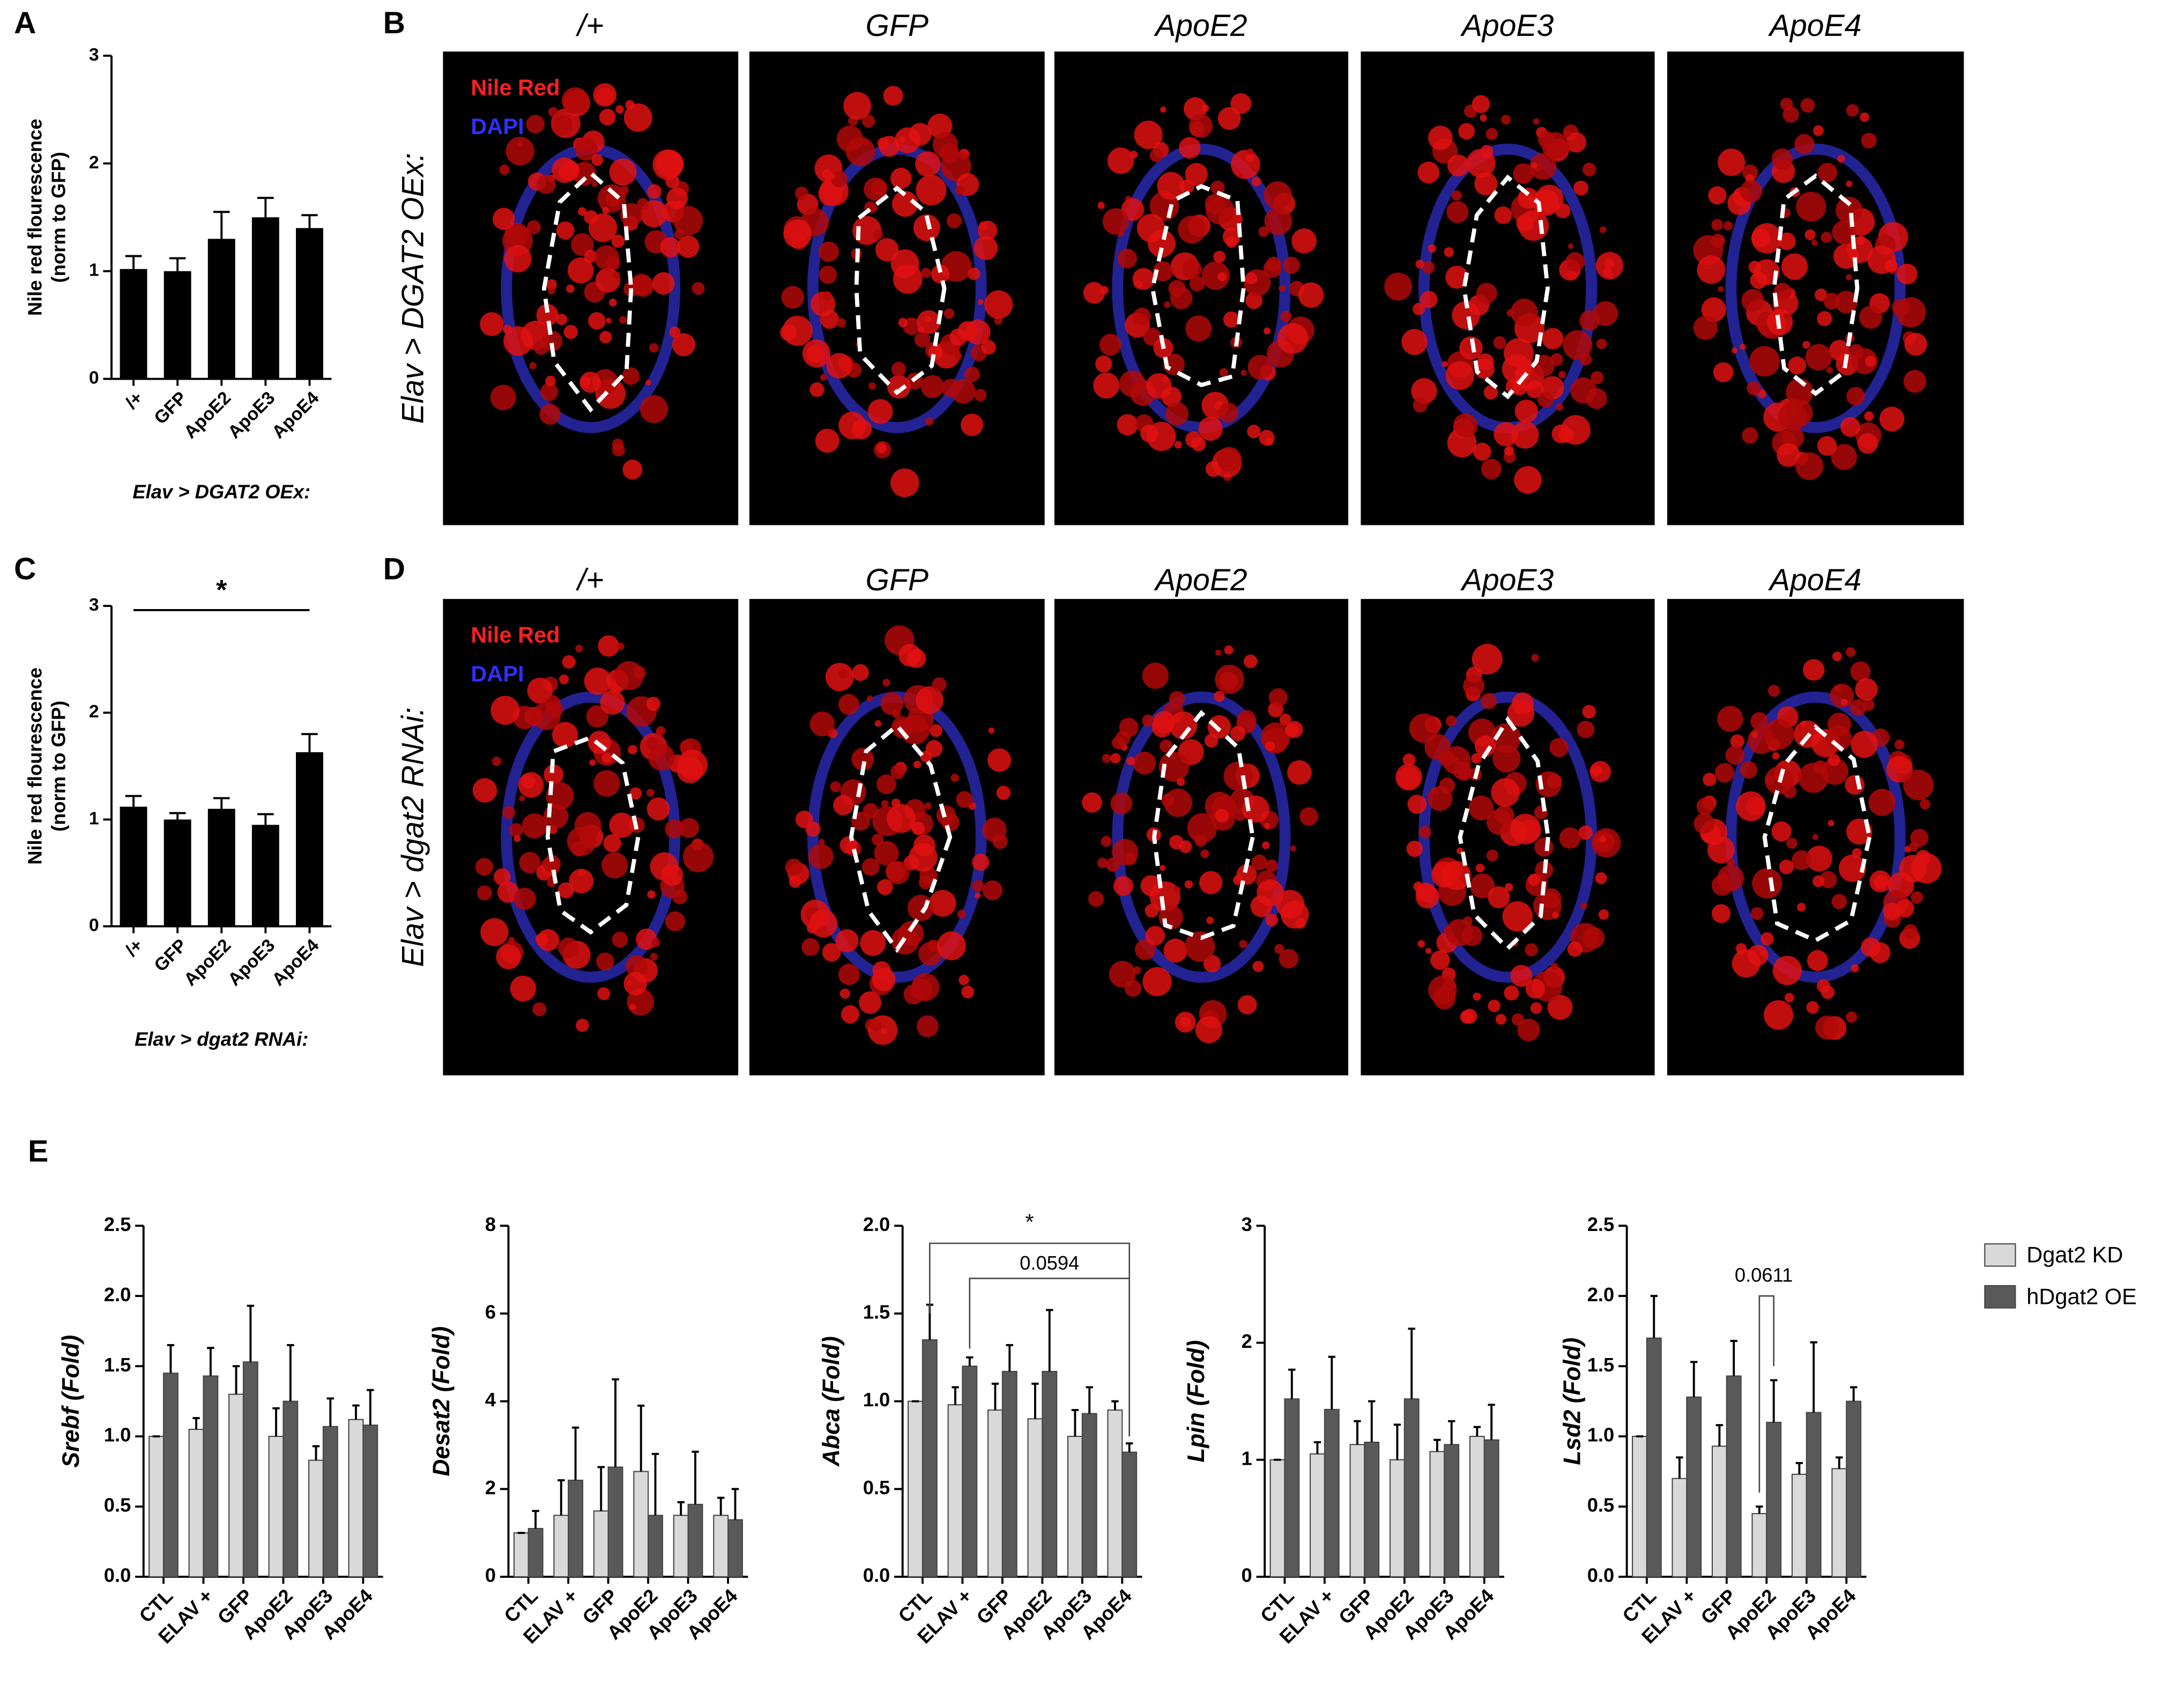 The height and width of the screenshot is (1691, 2184). I want to click on y-tick-label: 0.0, so click(876, 1575).